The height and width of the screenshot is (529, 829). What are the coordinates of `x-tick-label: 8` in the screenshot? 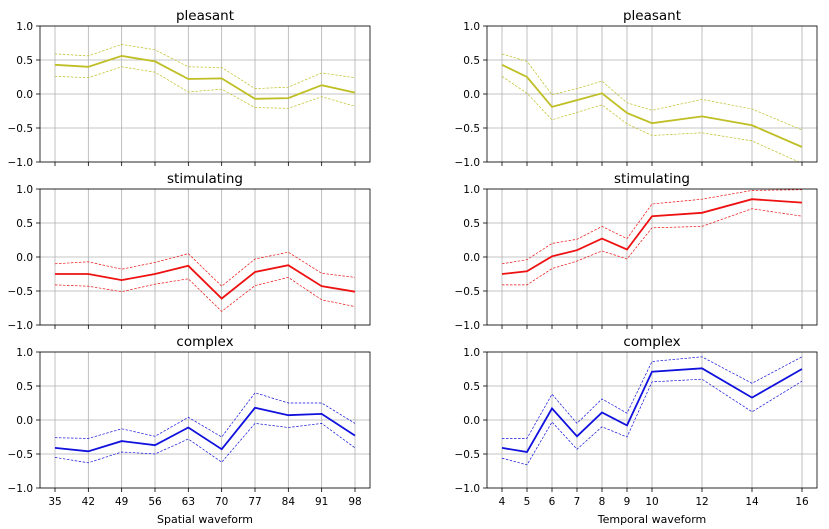 It's located at (602, 502).